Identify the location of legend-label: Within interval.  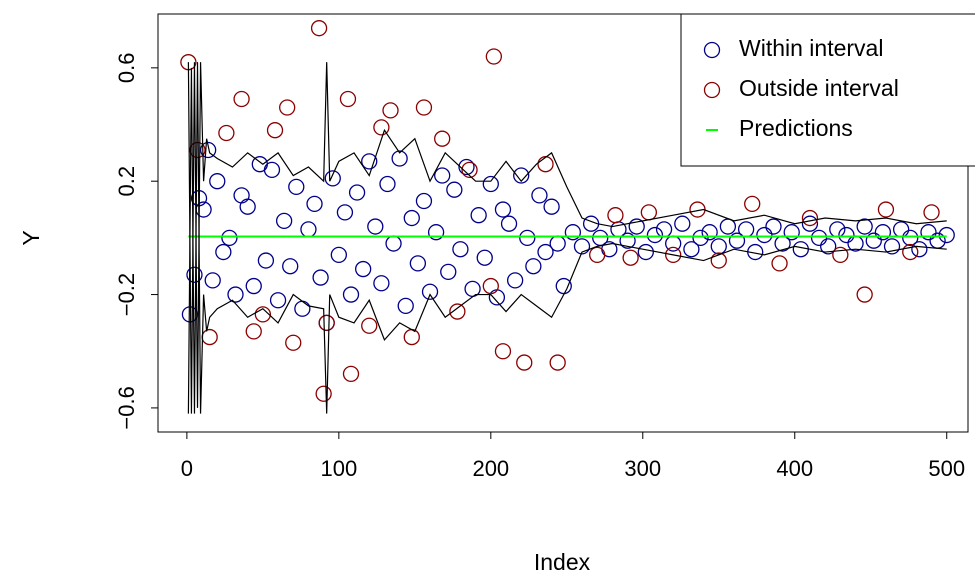
(811, 48).